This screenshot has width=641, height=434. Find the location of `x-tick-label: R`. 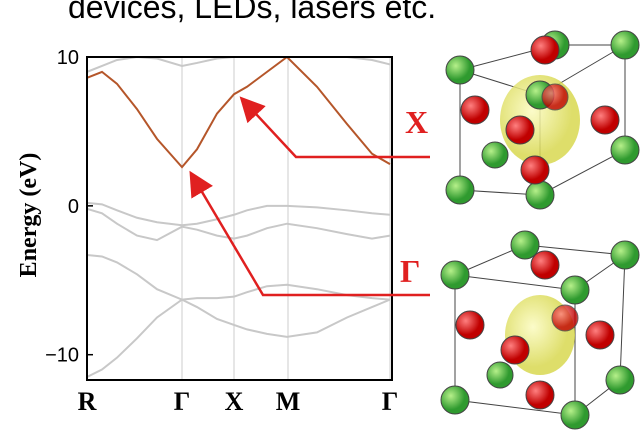

x-tick-label: R is located at coordinates (87, 401).